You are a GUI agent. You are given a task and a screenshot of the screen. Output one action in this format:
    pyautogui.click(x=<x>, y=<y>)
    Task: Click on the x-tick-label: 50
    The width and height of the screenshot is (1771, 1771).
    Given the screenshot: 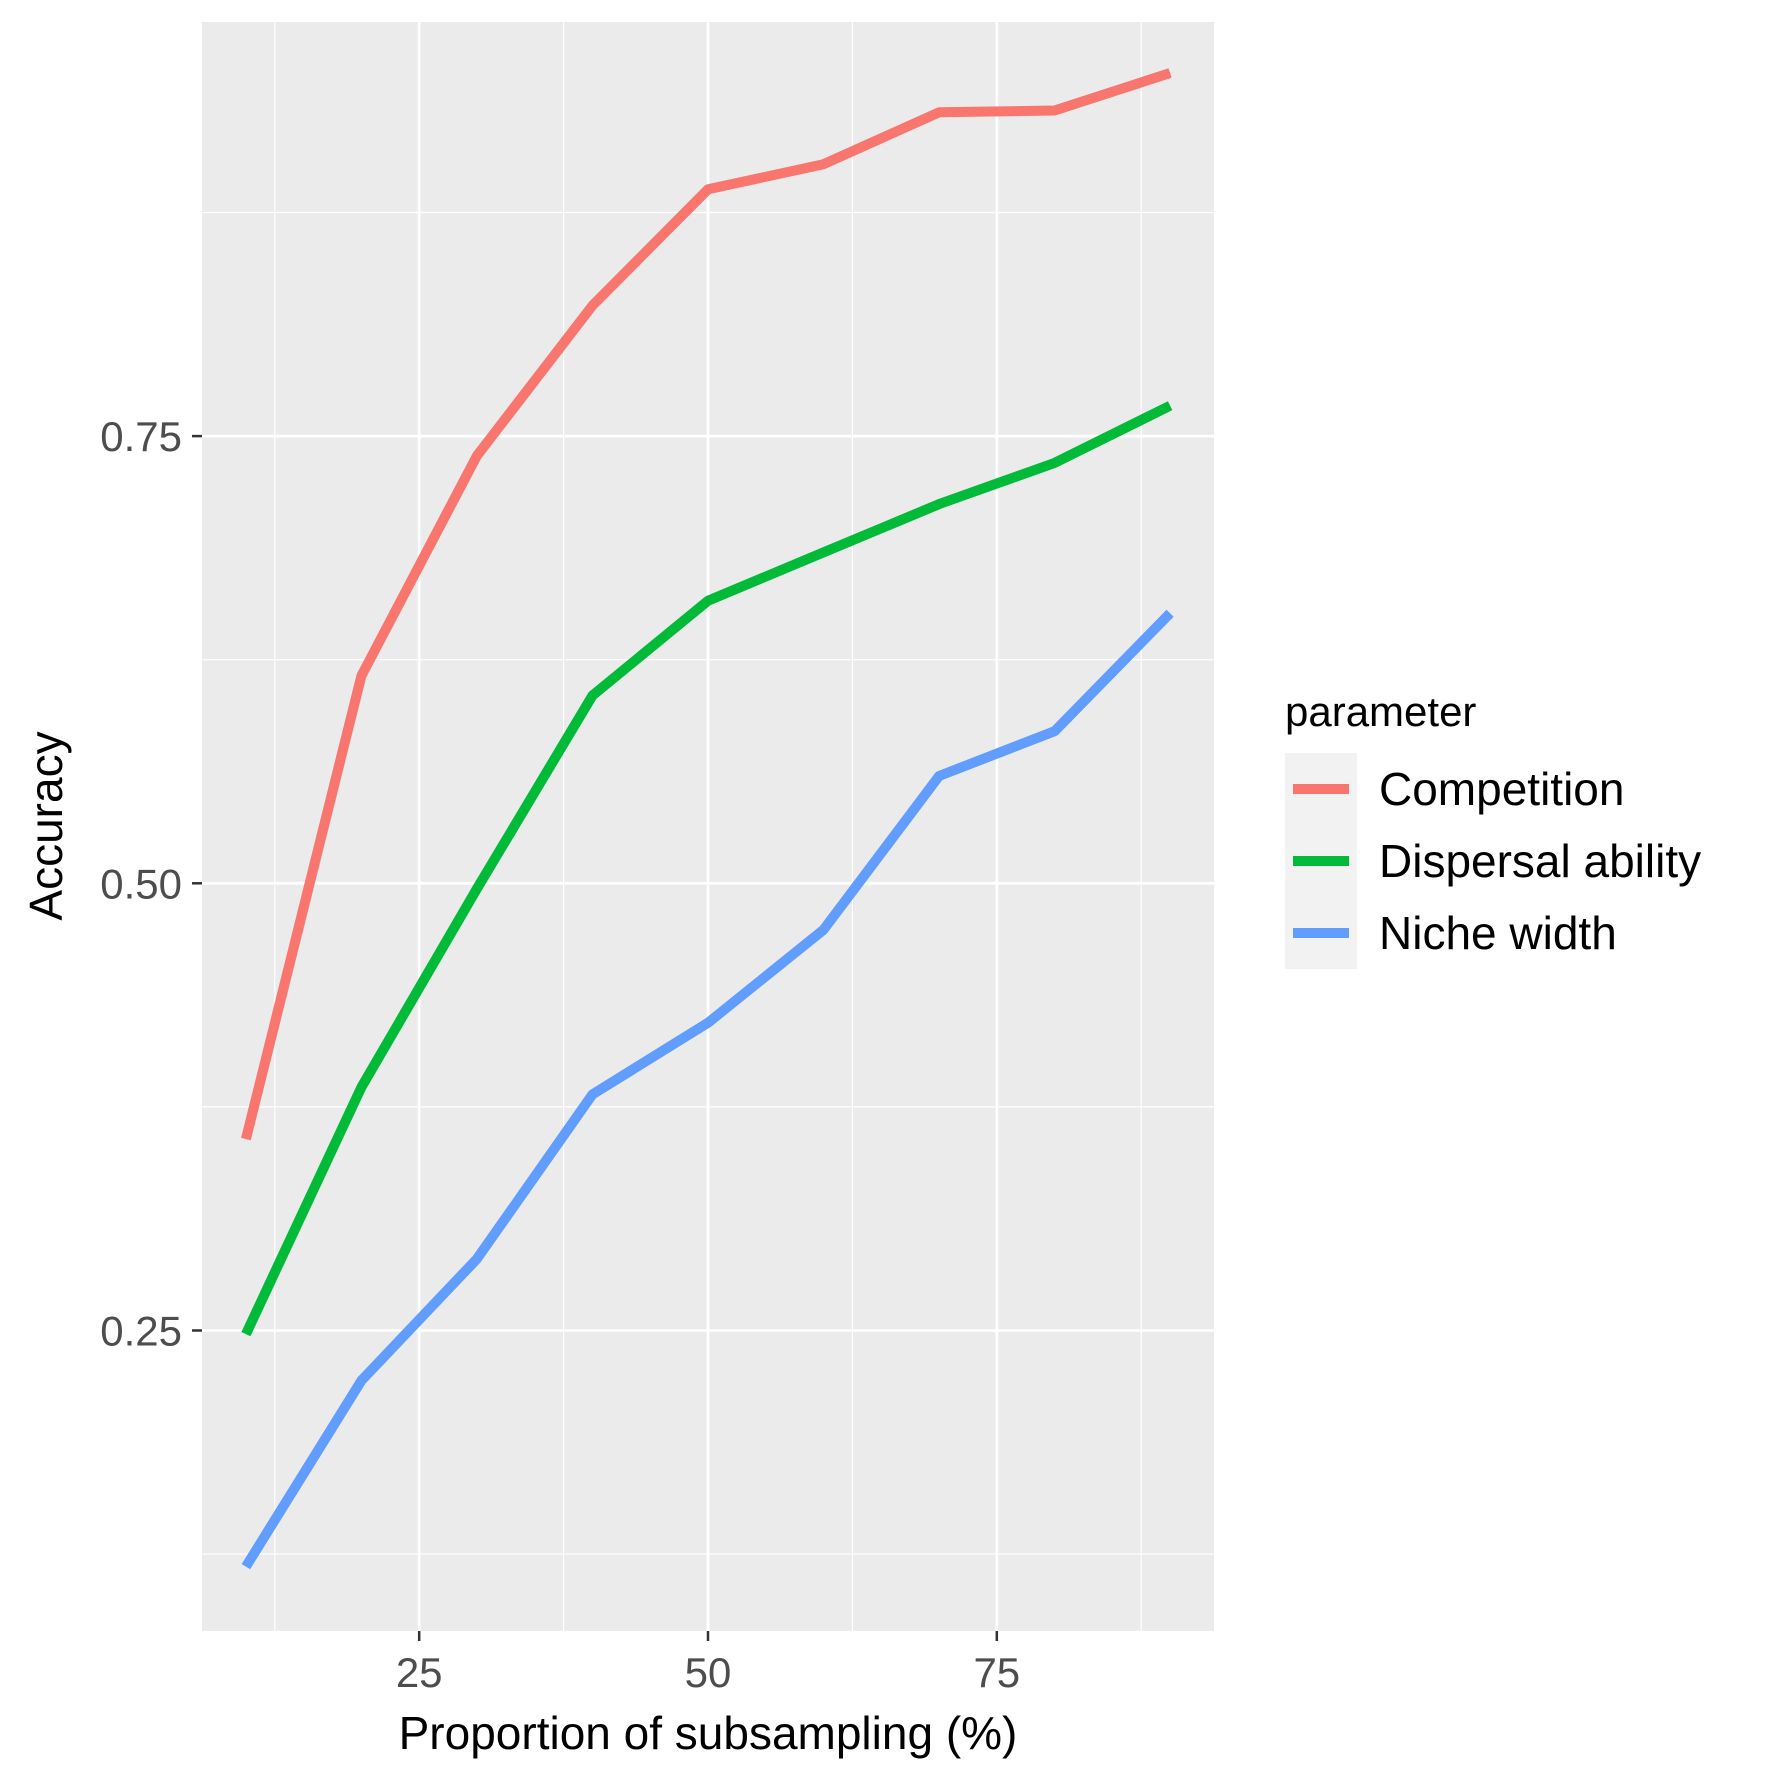 What is the action you would take?
    pyautogui.click(x=708, y=1672)
    